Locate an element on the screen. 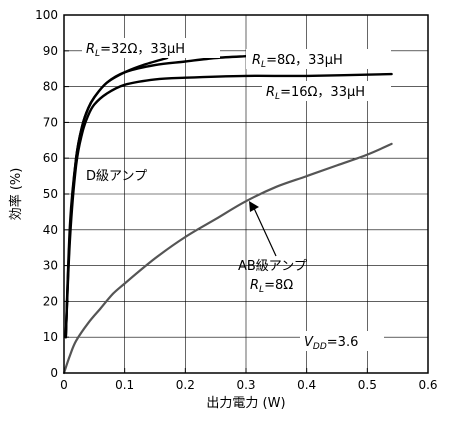  x-tick-label: 0 is located at coordinates (64, 385).